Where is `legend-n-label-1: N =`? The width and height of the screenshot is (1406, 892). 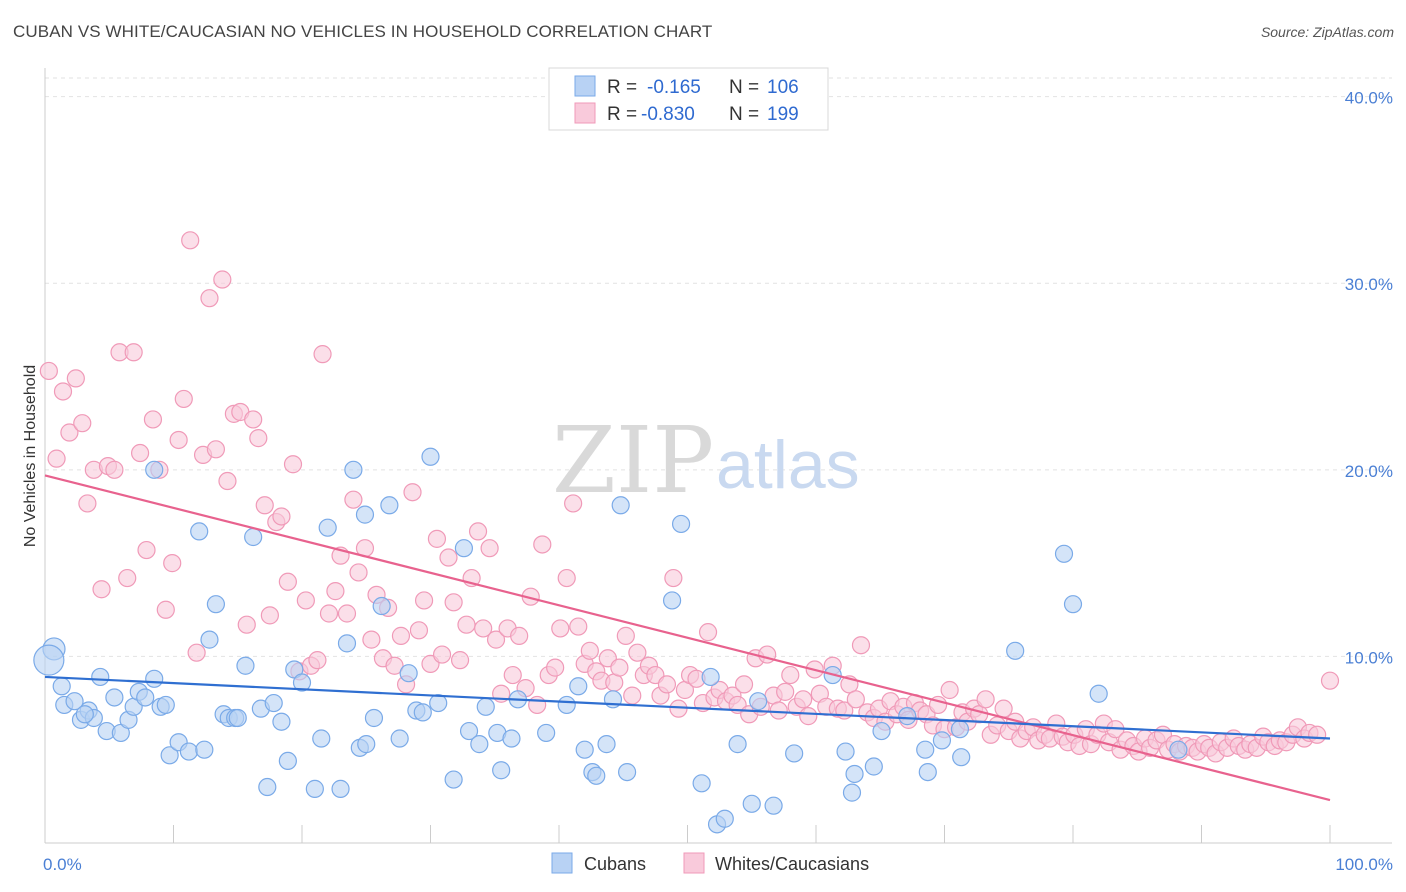 legend-n-label-1: N = is located at coordinates (744, 87).